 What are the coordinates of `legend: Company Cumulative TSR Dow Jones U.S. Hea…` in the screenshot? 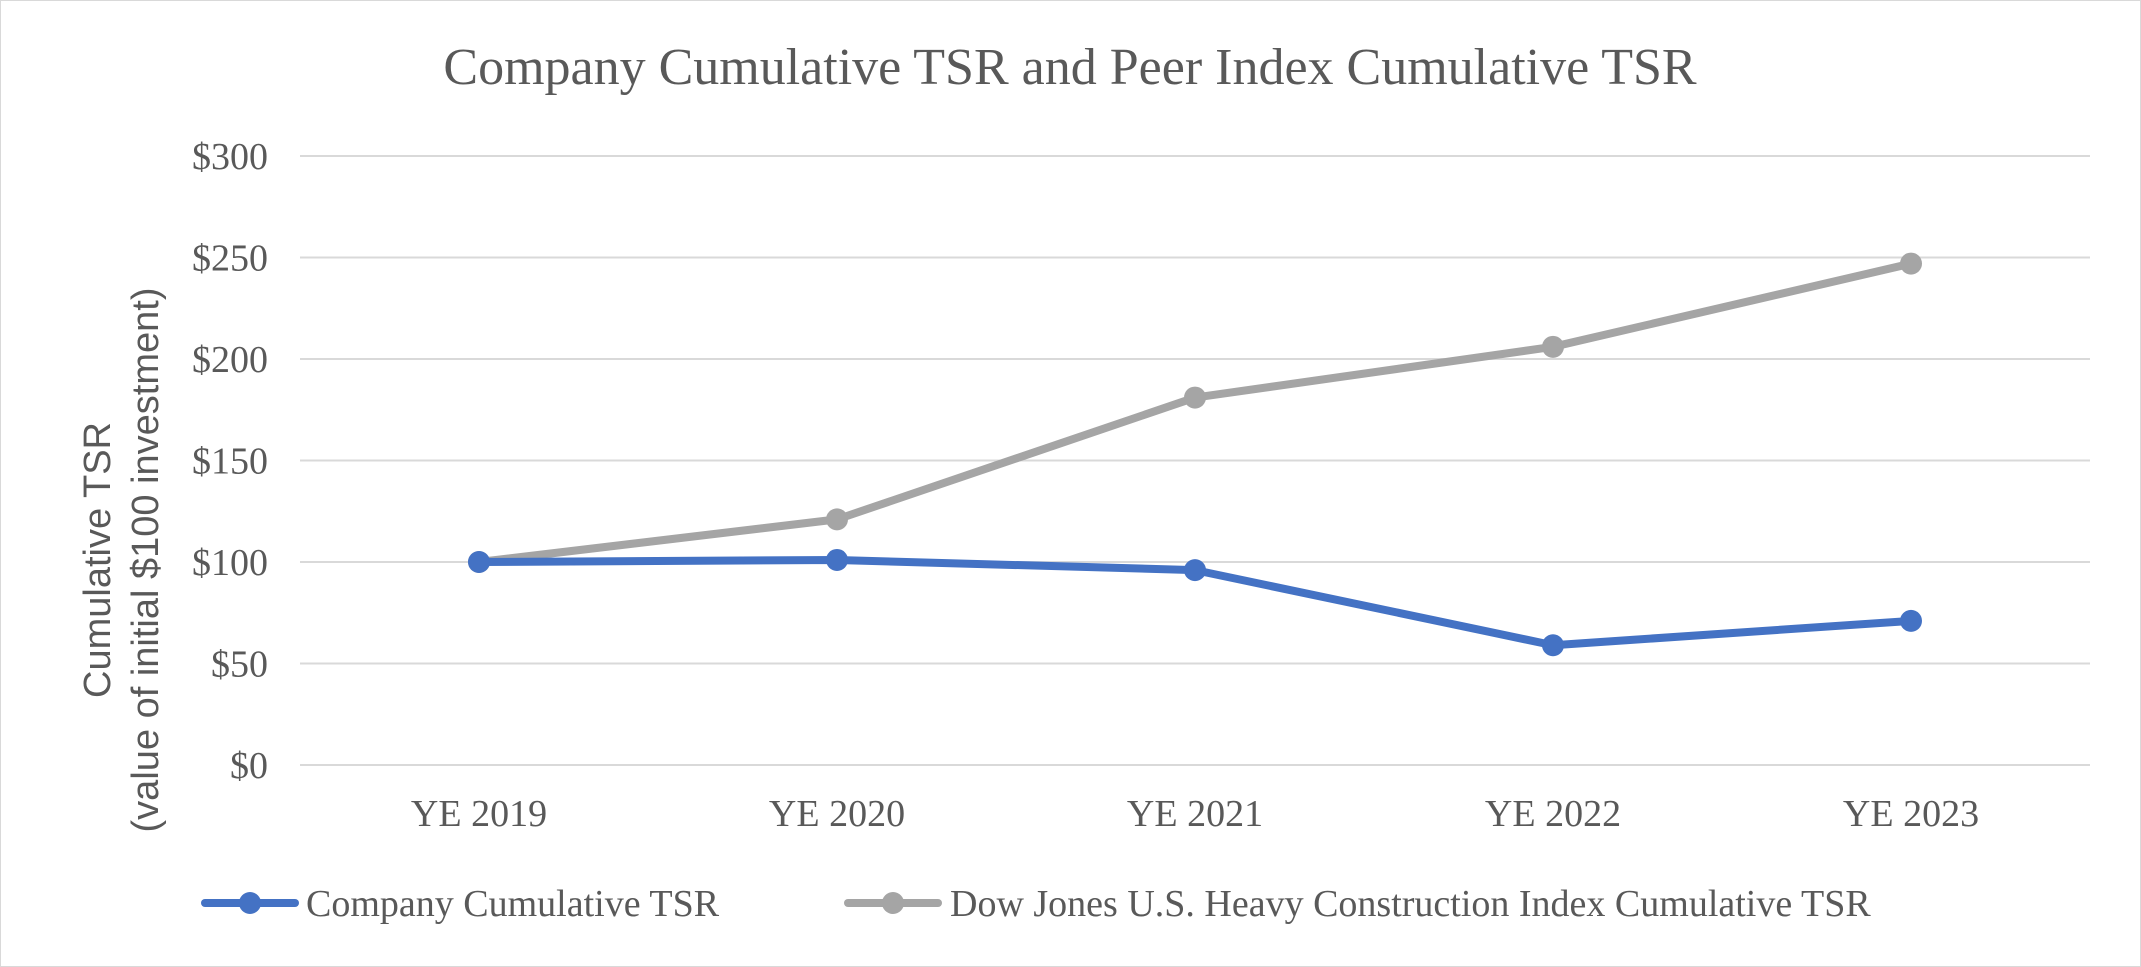 It's located at (1036, 904).